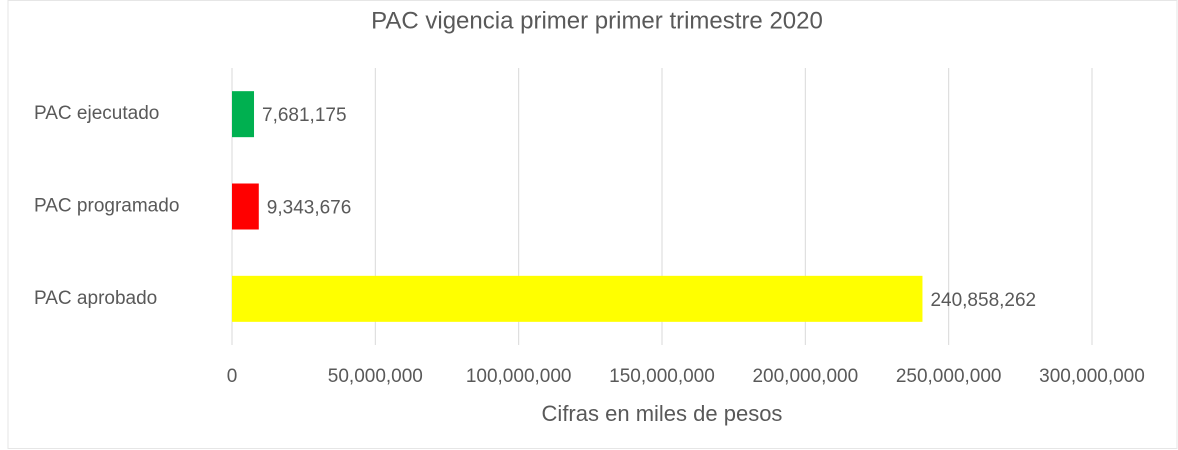 The height and width of the screenshot is (450, 1178). I want to click on data-label: 7,681,175, so click(304, 115).